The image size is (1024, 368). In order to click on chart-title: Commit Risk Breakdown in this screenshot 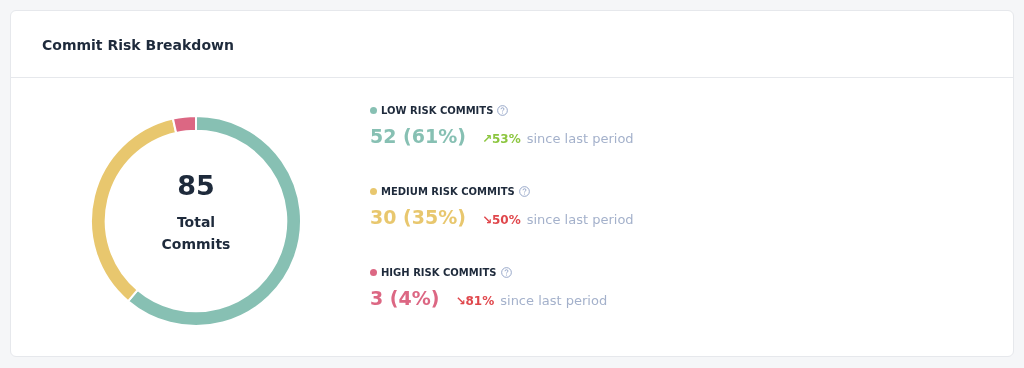, I will do `click(138, 45)`.